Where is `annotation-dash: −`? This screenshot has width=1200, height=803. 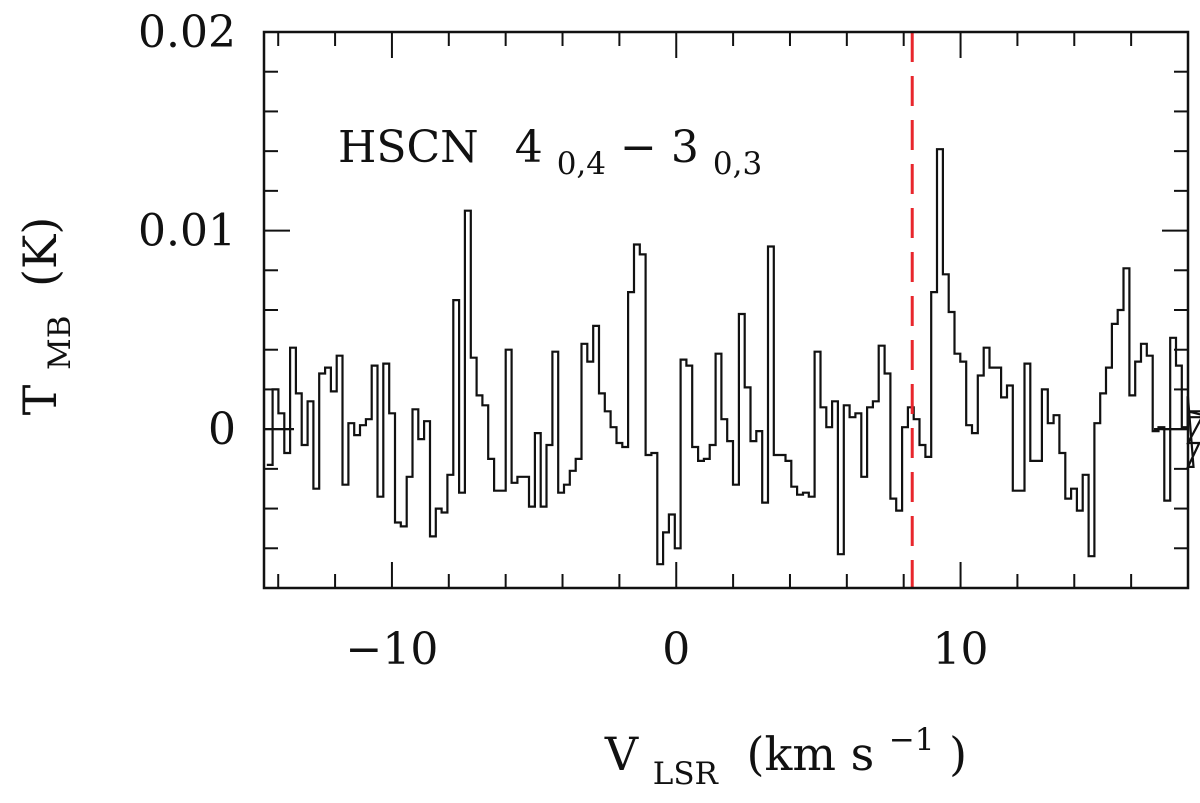 annotation-dash: − is located at coordinates (638, 147).